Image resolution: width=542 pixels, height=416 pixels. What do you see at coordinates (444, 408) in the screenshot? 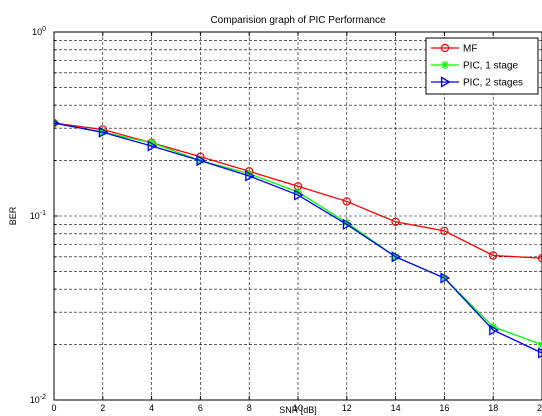
I see `x-tick-label: 16` at bounding box center [444, 408].